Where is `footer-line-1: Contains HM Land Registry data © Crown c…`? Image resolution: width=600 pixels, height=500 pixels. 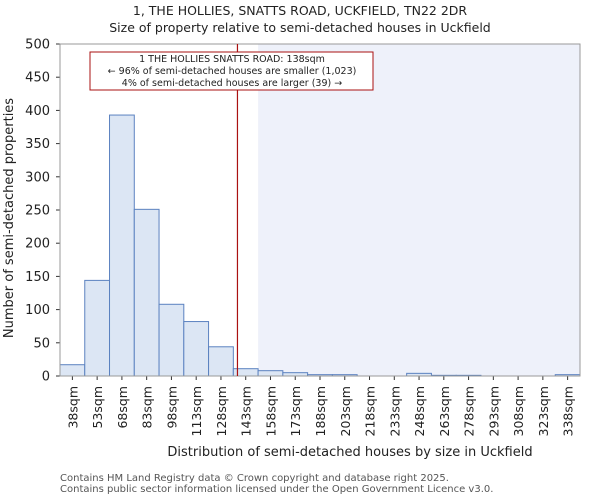
footer-line-1: Contains HM Land Registry data © Crown c… is located at coordinates (254, 478).